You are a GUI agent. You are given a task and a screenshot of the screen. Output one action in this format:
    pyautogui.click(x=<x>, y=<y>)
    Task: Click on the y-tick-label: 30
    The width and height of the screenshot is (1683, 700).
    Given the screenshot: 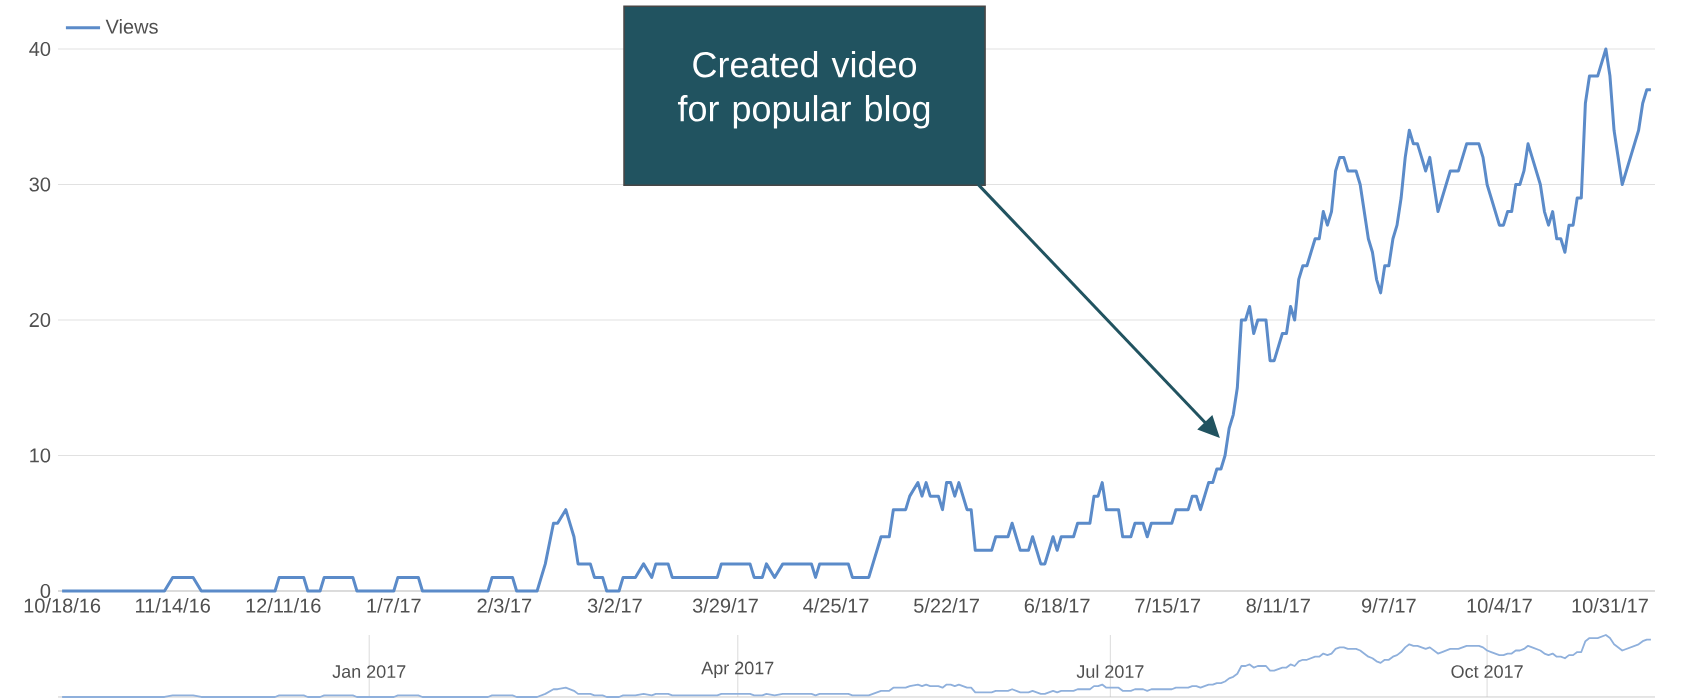 What is the action you would take?
    pyautogui.click(x=40, y=184)
    